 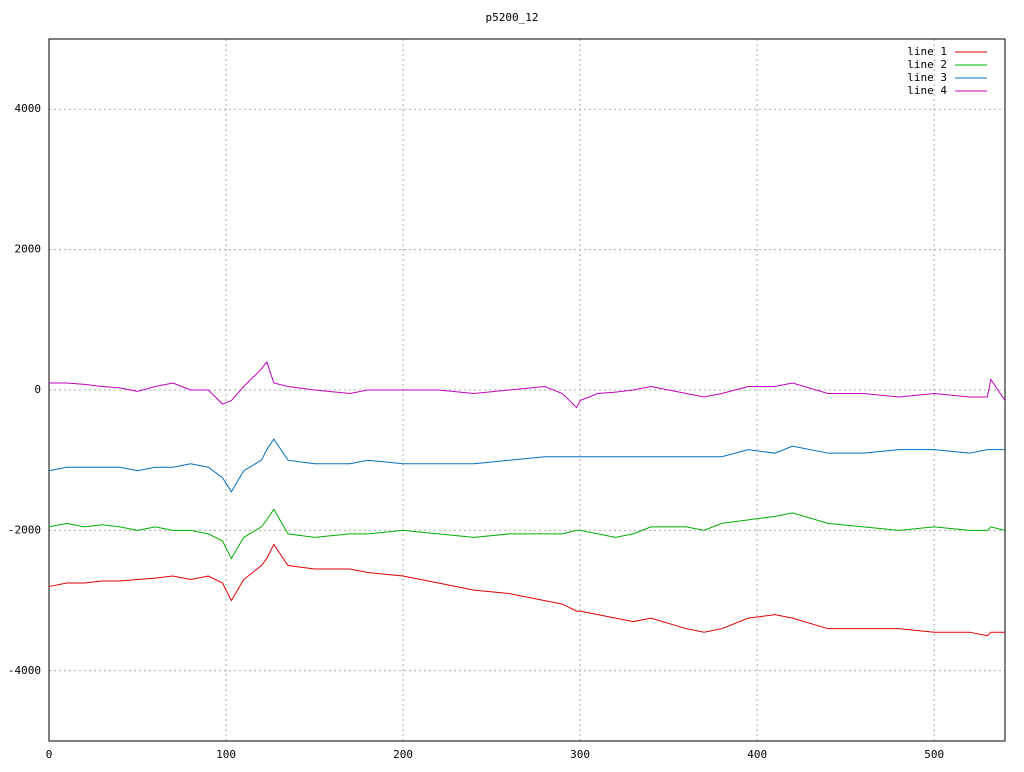 What do you see at coordinates (403, 754) in the screenshot?
I see `x-tick-label: 200` at bounding box center [403, 754].